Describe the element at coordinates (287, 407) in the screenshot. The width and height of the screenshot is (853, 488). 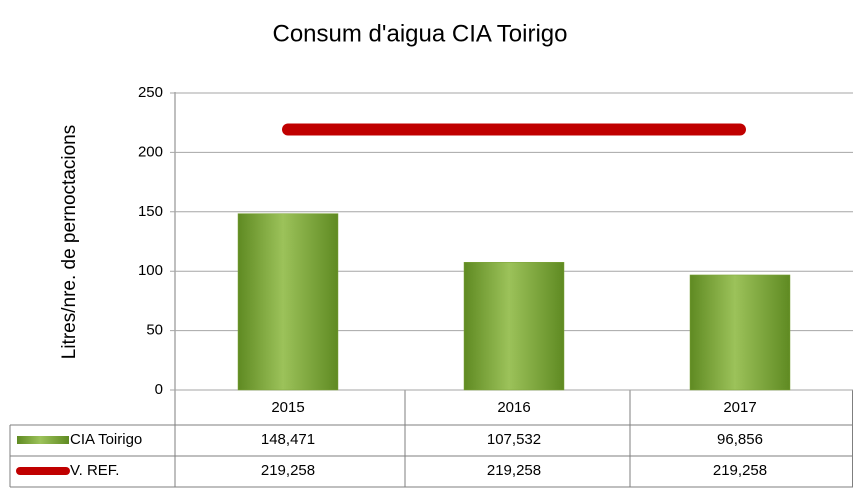
I see `x-tick-label: 2015` at that location.